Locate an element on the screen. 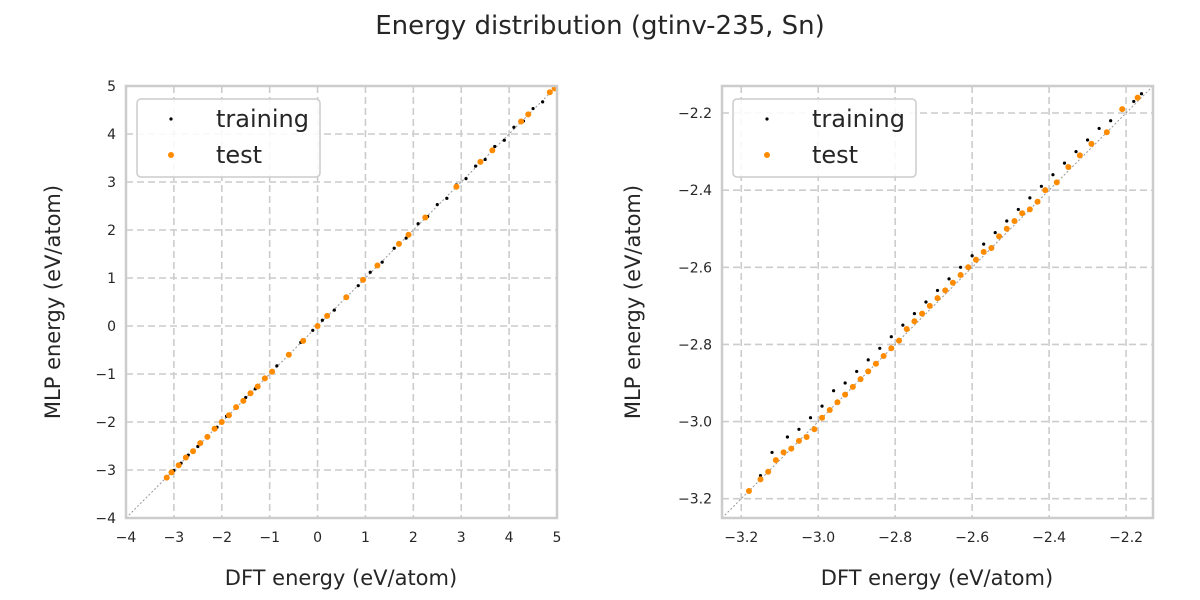 Image resolution: width=1200 pixels, height=600 pixels. left-x-tick-label: −2 is located at coordinates (221, 538).